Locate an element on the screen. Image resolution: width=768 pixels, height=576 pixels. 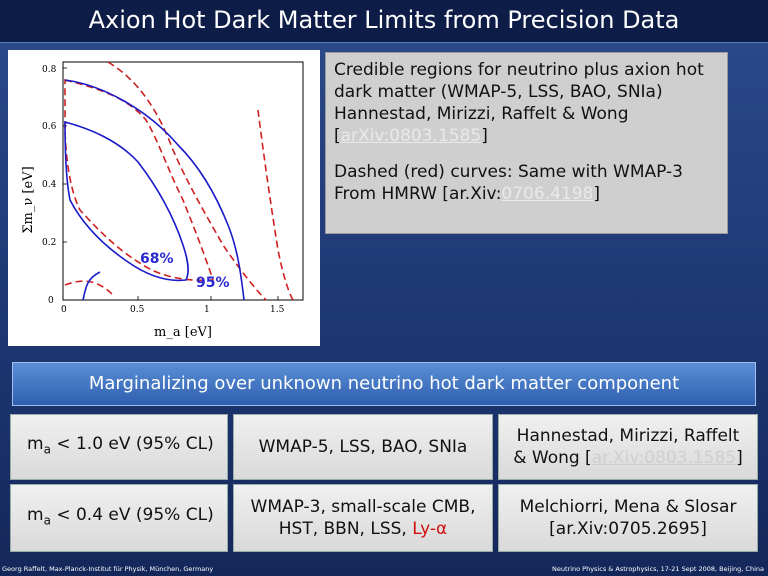
ytick-1: 0.2 is located at coordinates (49, 243).